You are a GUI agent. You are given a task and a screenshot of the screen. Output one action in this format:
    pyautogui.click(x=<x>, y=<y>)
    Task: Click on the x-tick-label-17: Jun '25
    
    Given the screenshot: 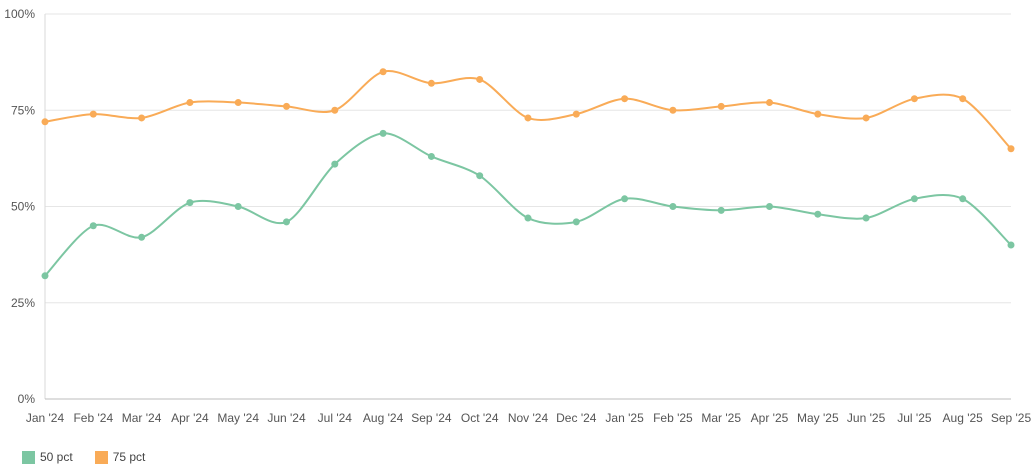 What is the action you would take?
    pyautogui.click(x=866, y=418)
    